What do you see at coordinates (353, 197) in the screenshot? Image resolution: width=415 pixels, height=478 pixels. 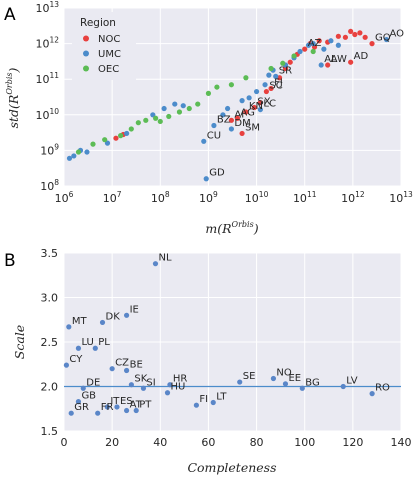 I see `x-tick-label: 1012` at bounding box center [353, 197].